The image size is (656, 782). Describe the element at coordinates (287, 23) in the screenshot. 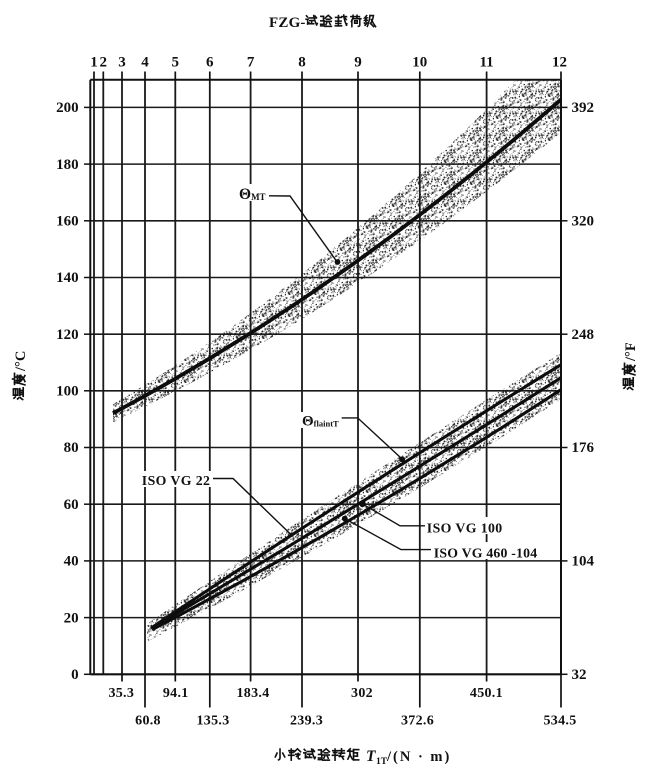

I see `svg-text: FZG-` at that location.